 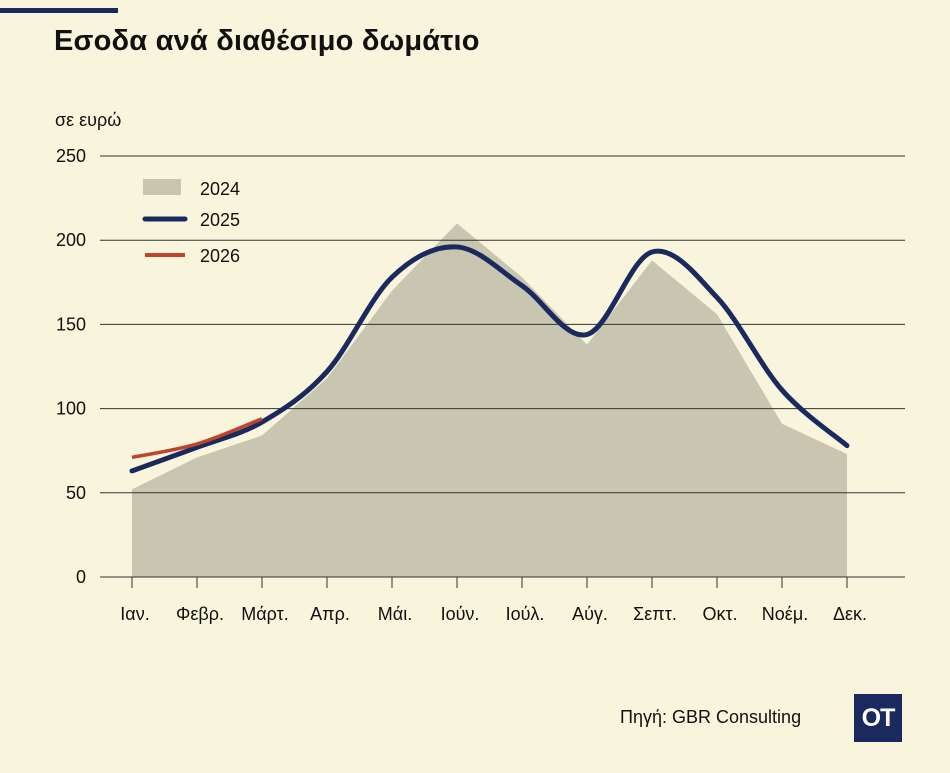 I want to click on ot-logo: OT, so click(x=878, y=718).